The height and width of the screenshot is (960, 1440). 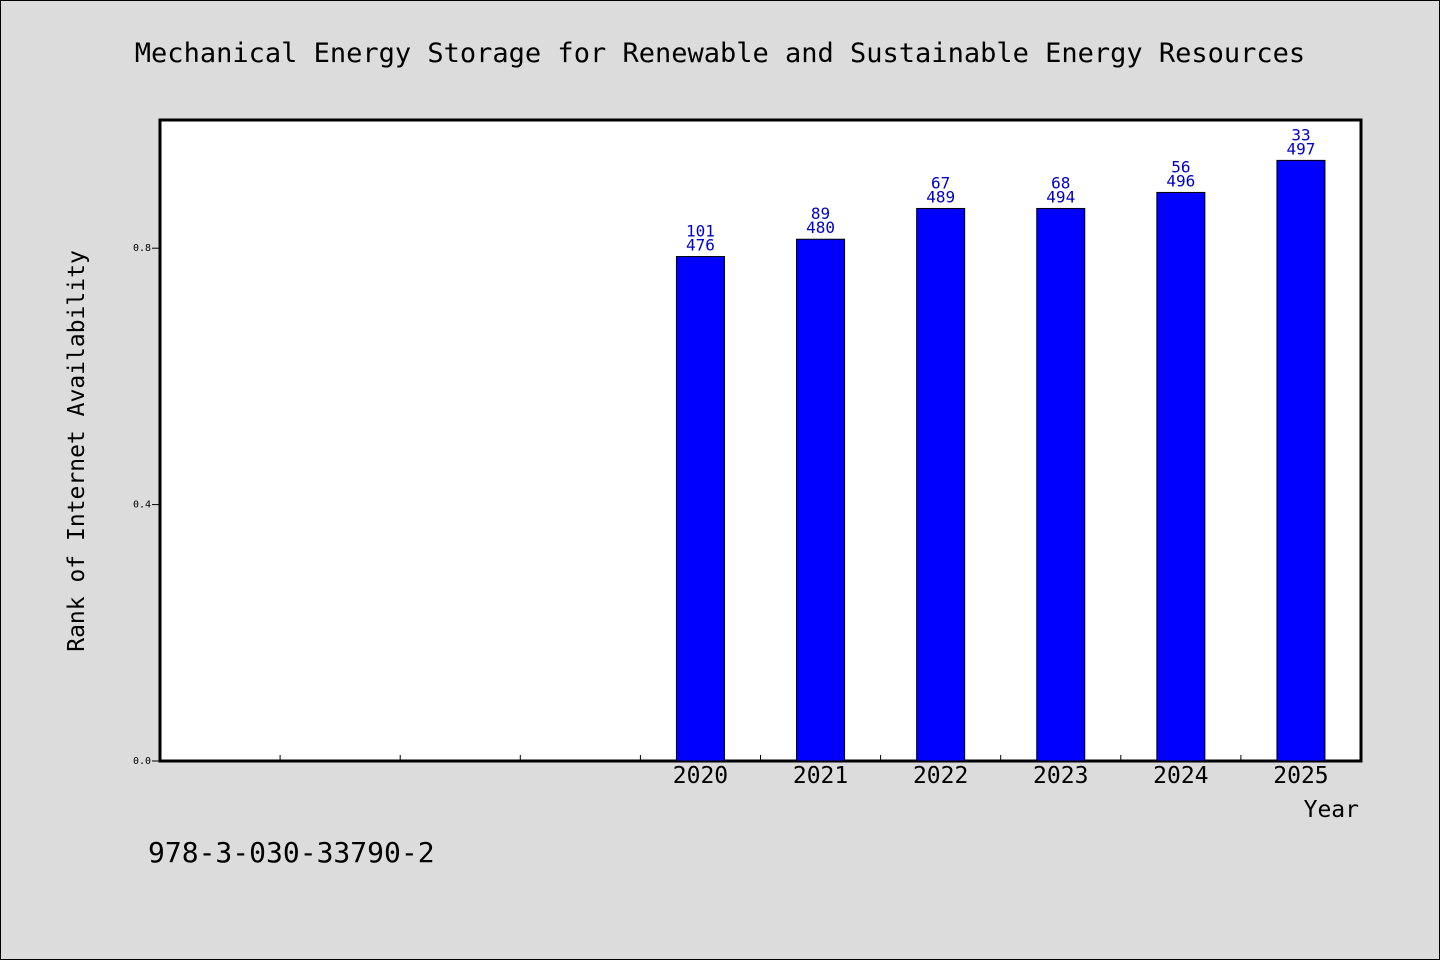 What do you see at coordinates (291, 852) in the screenshot?
I see `isbn-label: 978-3-030-33790-2` at bounding box center [291, 852].